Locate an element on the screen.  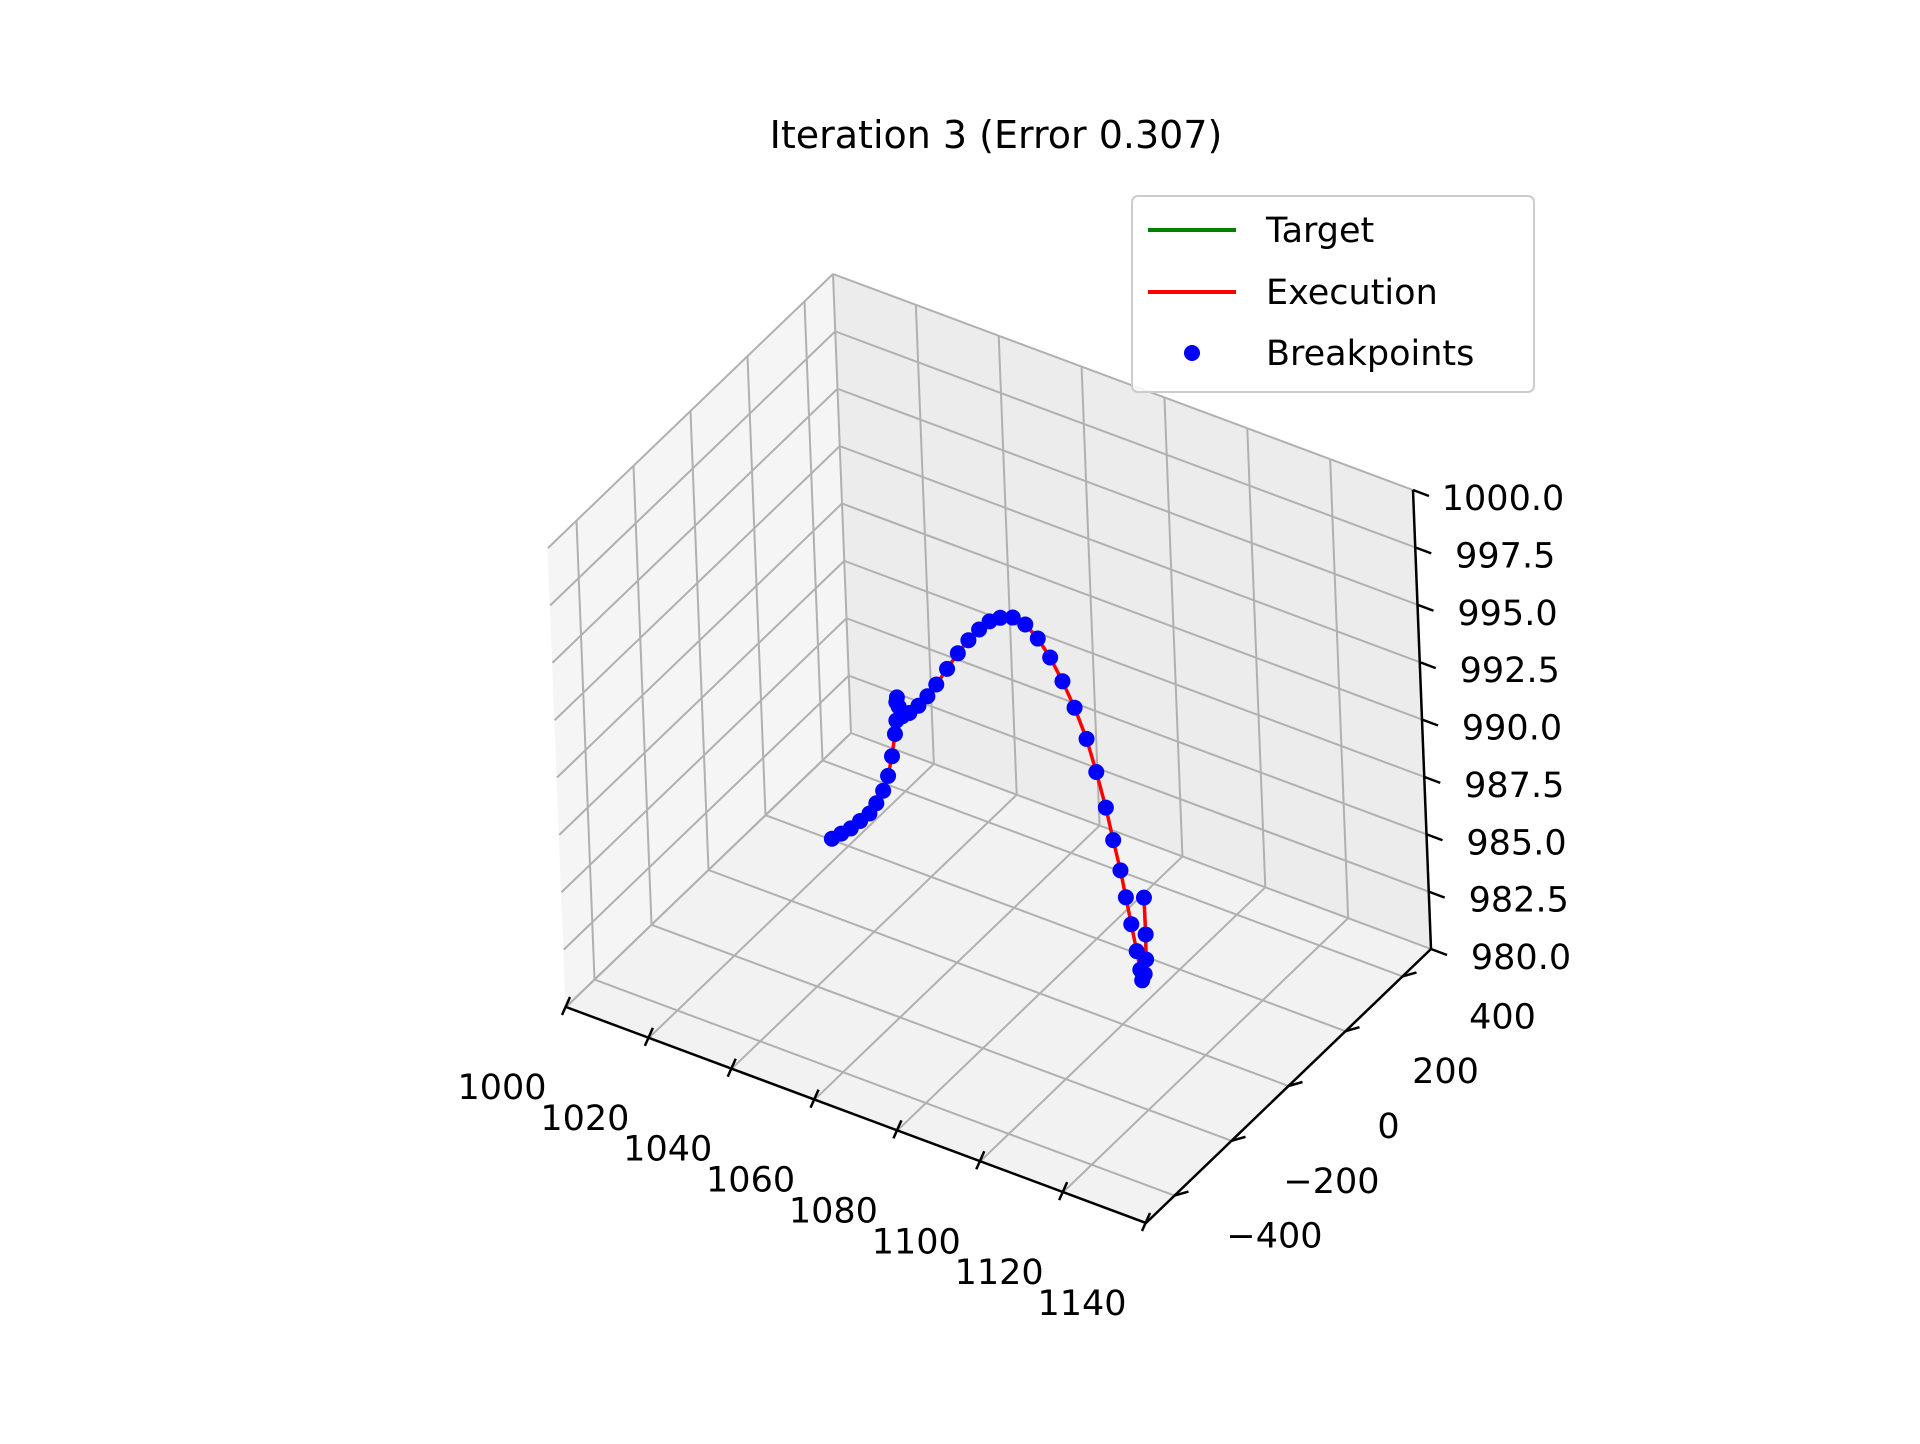
legend-swatch-breakpoints is located at coordinates (1192, 353).